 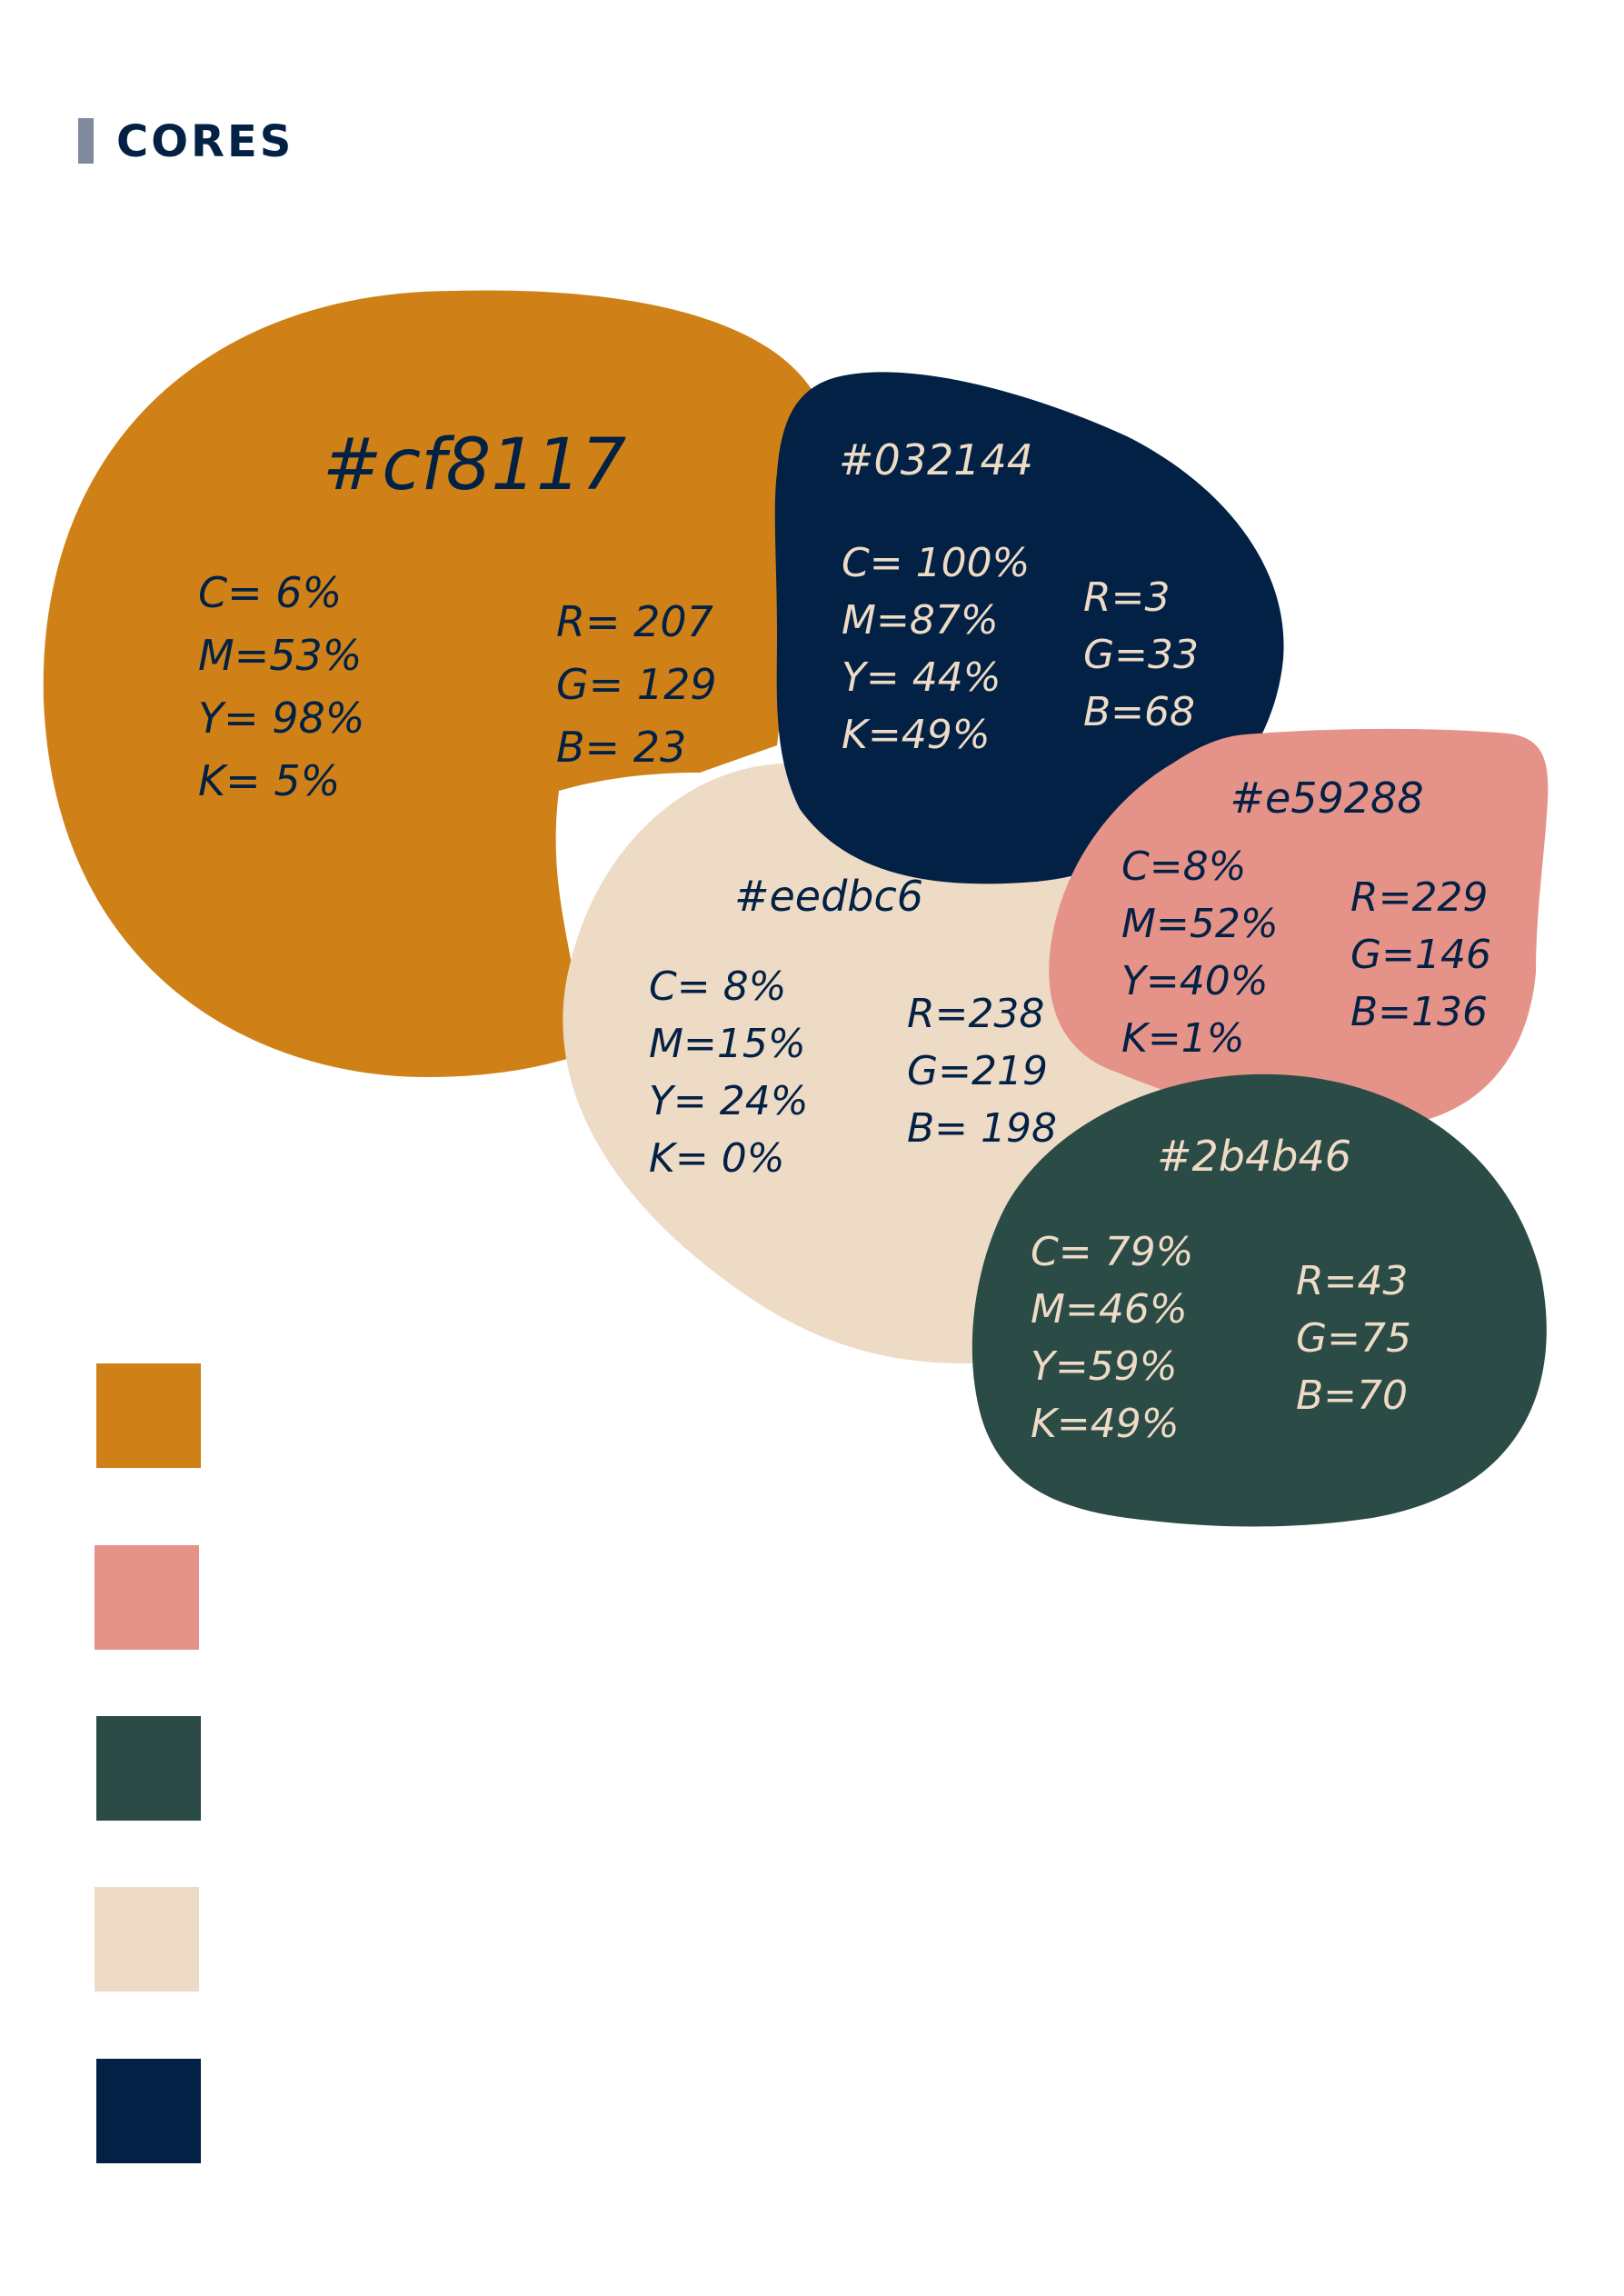 What do you see at coordinates (1104, 1366) in the screenshot?
I see `cmyk-line: Y=59%` at bounding box center [1104, 1366].